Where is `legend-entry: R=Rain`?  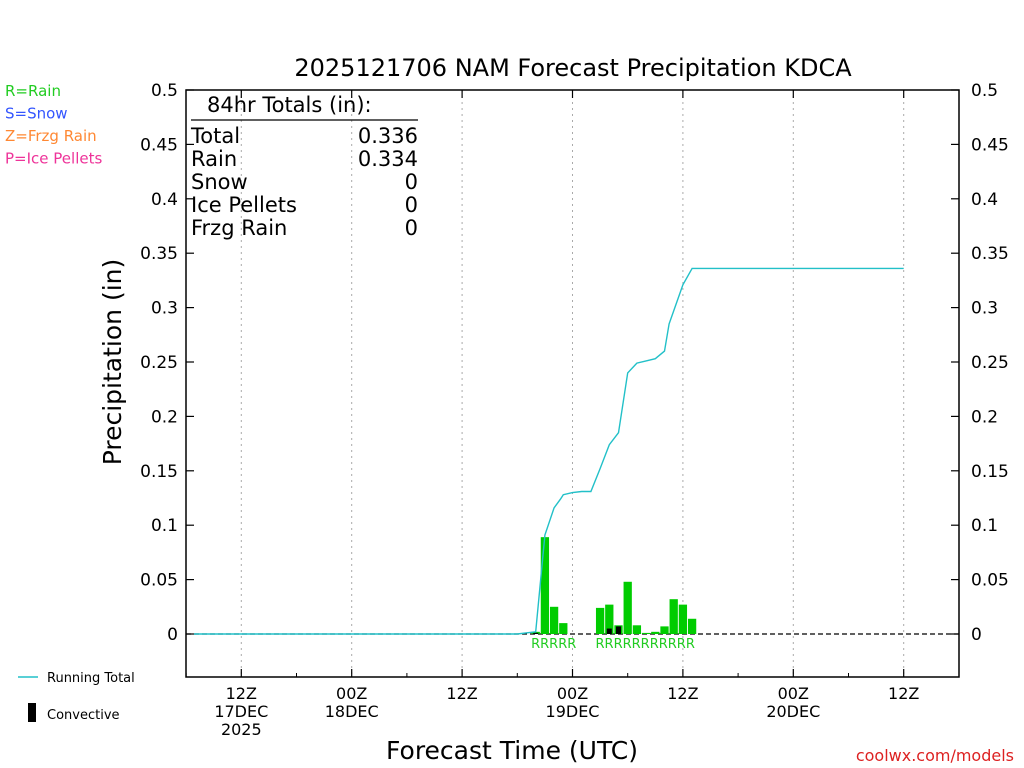
legend-entry: R=Rain is located at coordinates (33, 91).